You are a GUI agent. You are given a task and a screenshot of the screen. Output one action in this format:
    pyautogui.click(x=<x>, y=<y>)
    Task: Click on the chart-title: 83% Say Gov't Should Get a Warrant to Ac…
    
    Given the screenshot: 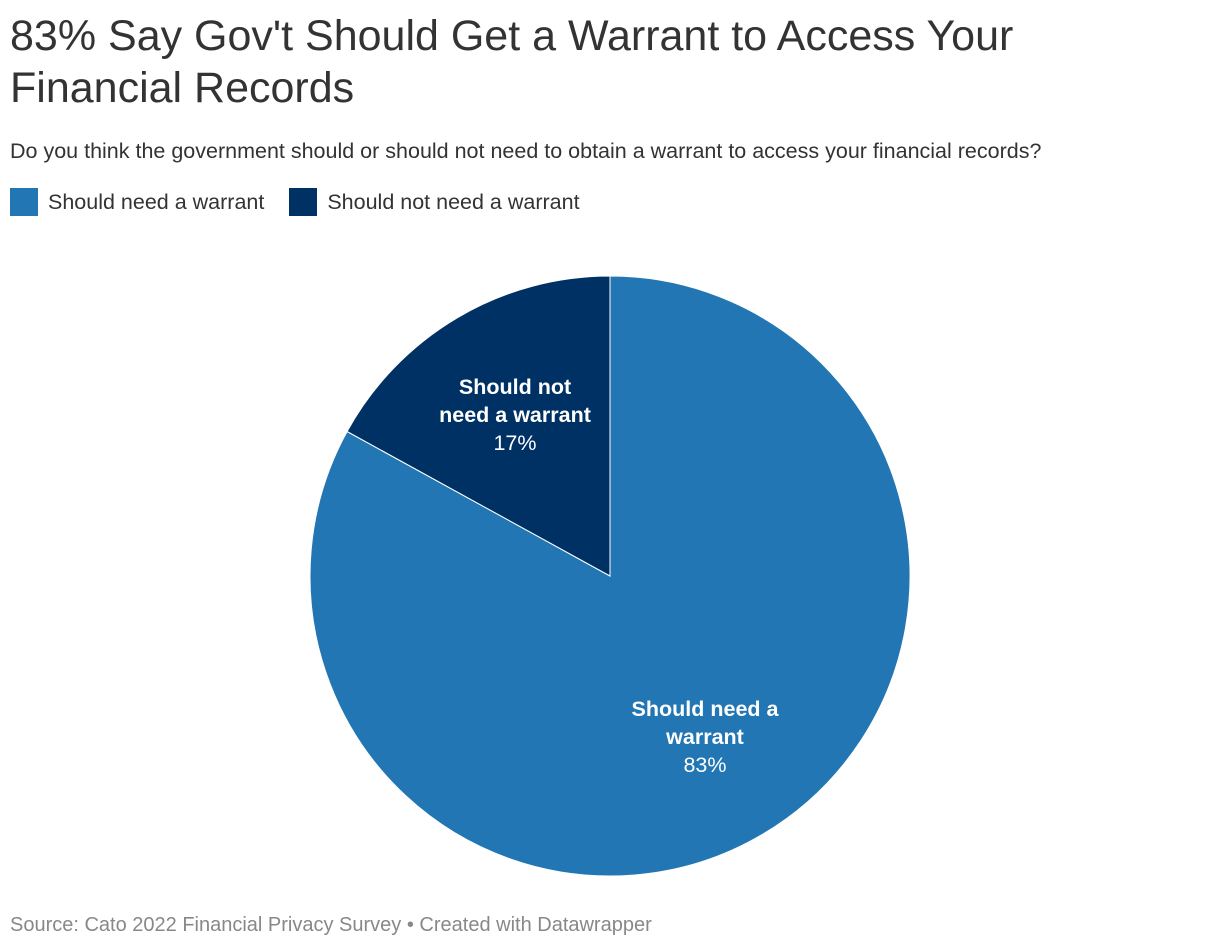 What is the action you would take?
    pyautogui.click(x=512, y=62)
    